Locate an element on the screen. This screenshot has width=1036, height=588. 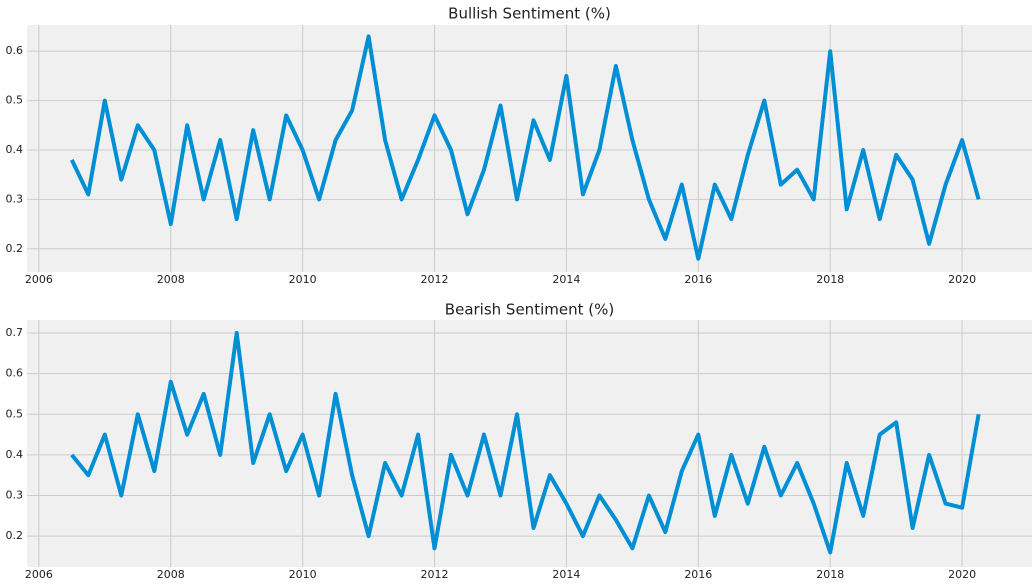
y-tick-label: 0.7 is located at coordinates (15, 332).